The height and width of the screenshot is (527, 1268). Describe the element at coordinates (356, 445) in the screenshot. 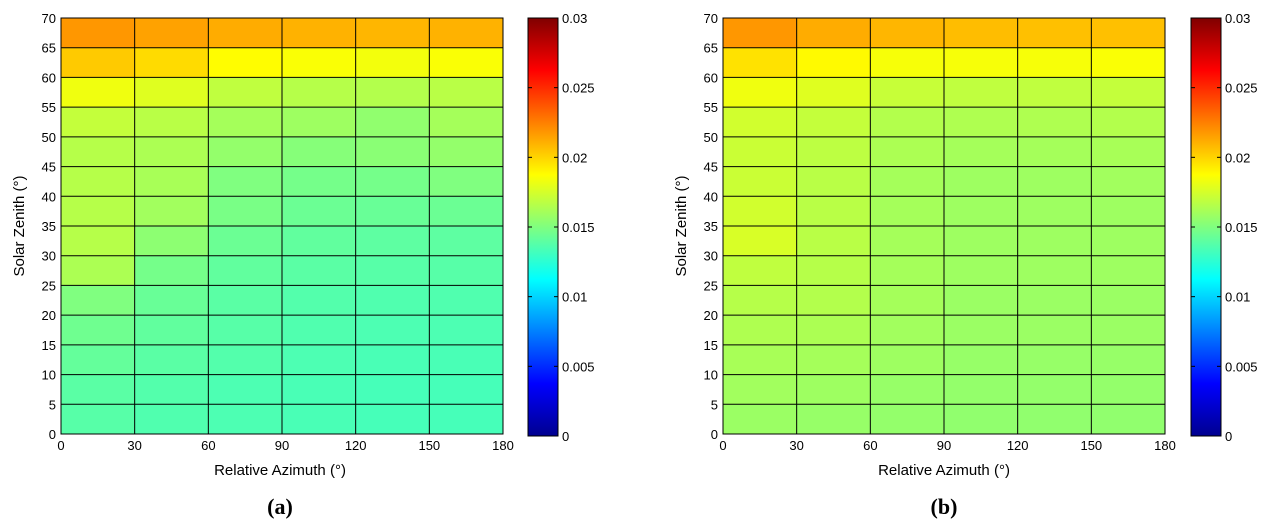

I see `x-tick-label: 120` at that location.